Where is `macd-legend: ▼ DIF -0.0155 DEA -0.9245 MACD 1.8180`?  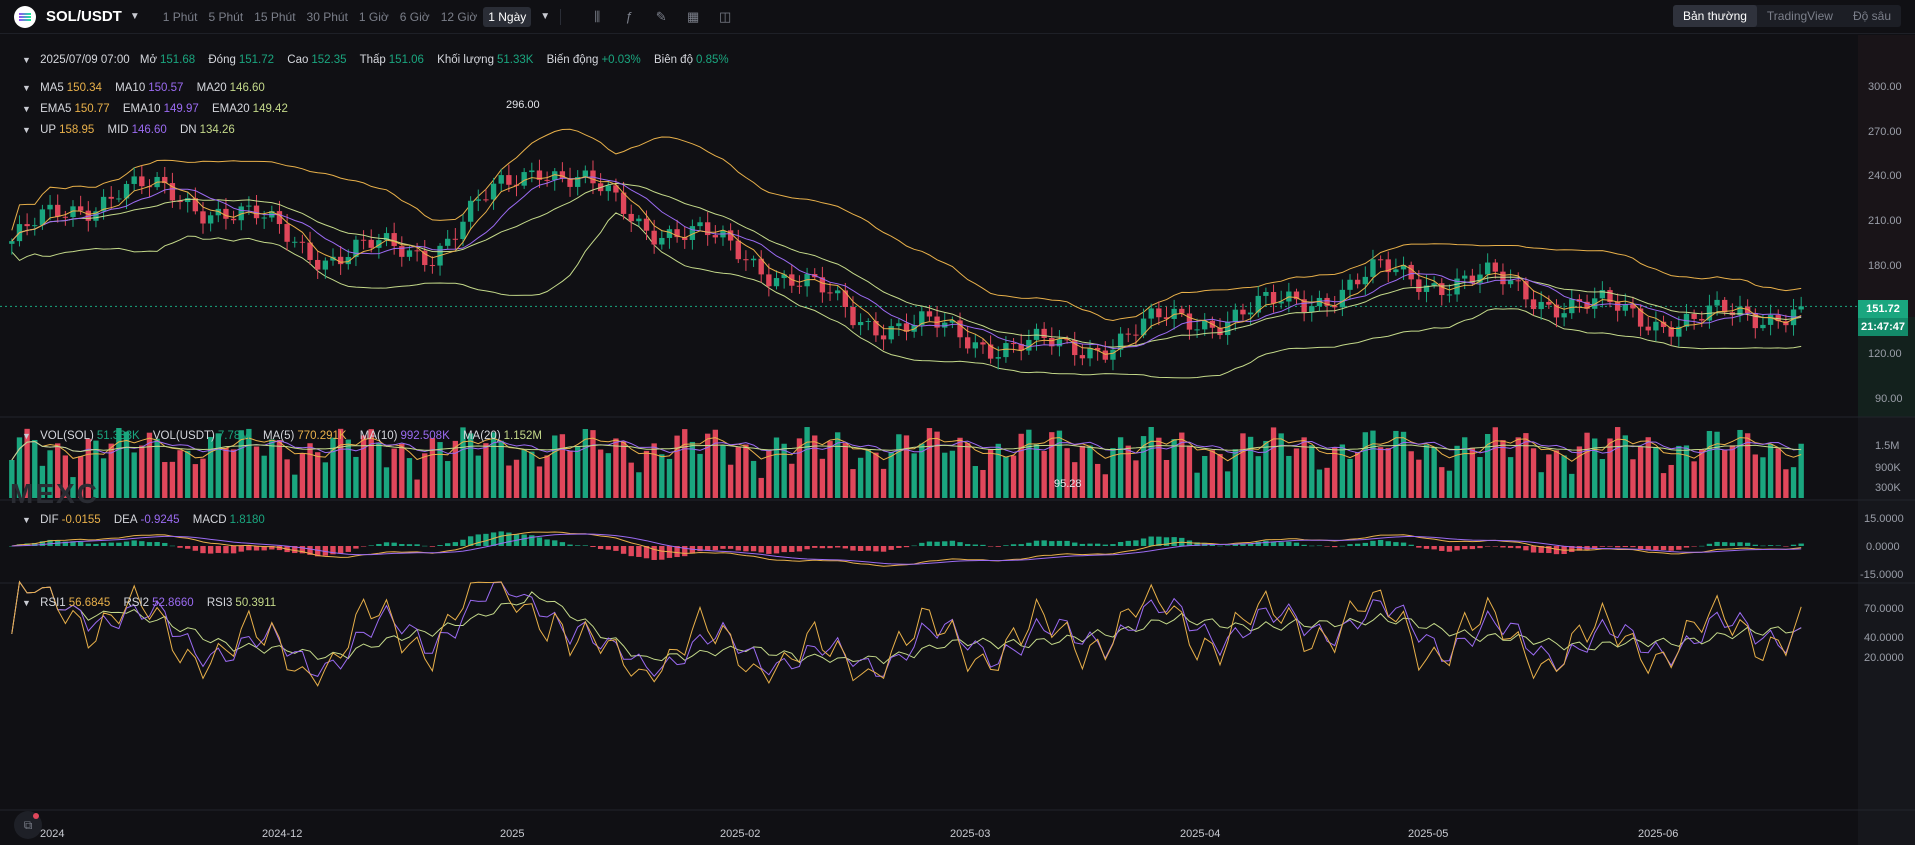
macd-legend: ▼ DIF -0.0155 DEA -0.9245 MACD 1.8180 is located at coordinates (148, 520).